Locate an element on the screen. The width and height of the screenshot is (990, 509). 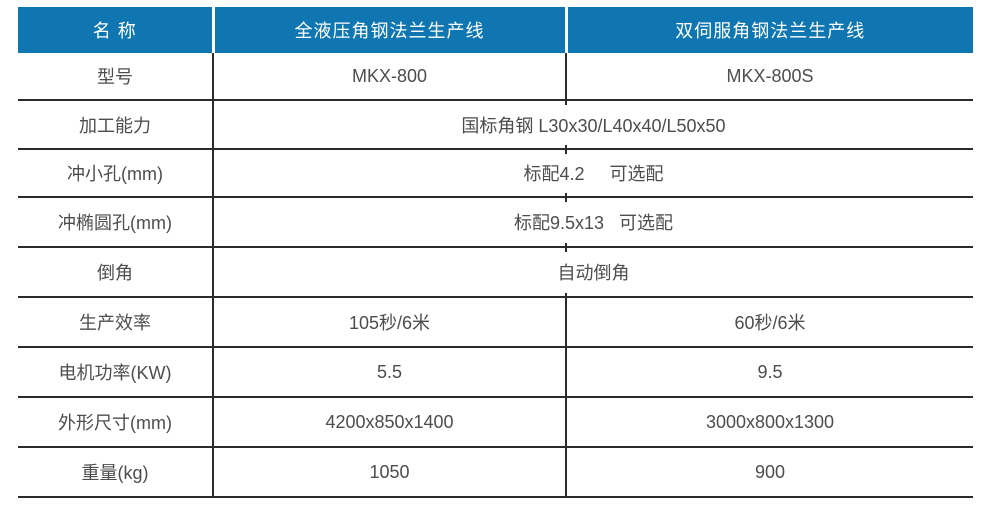
row-value-product-1: 1050 is located at coordinates (390, 472).